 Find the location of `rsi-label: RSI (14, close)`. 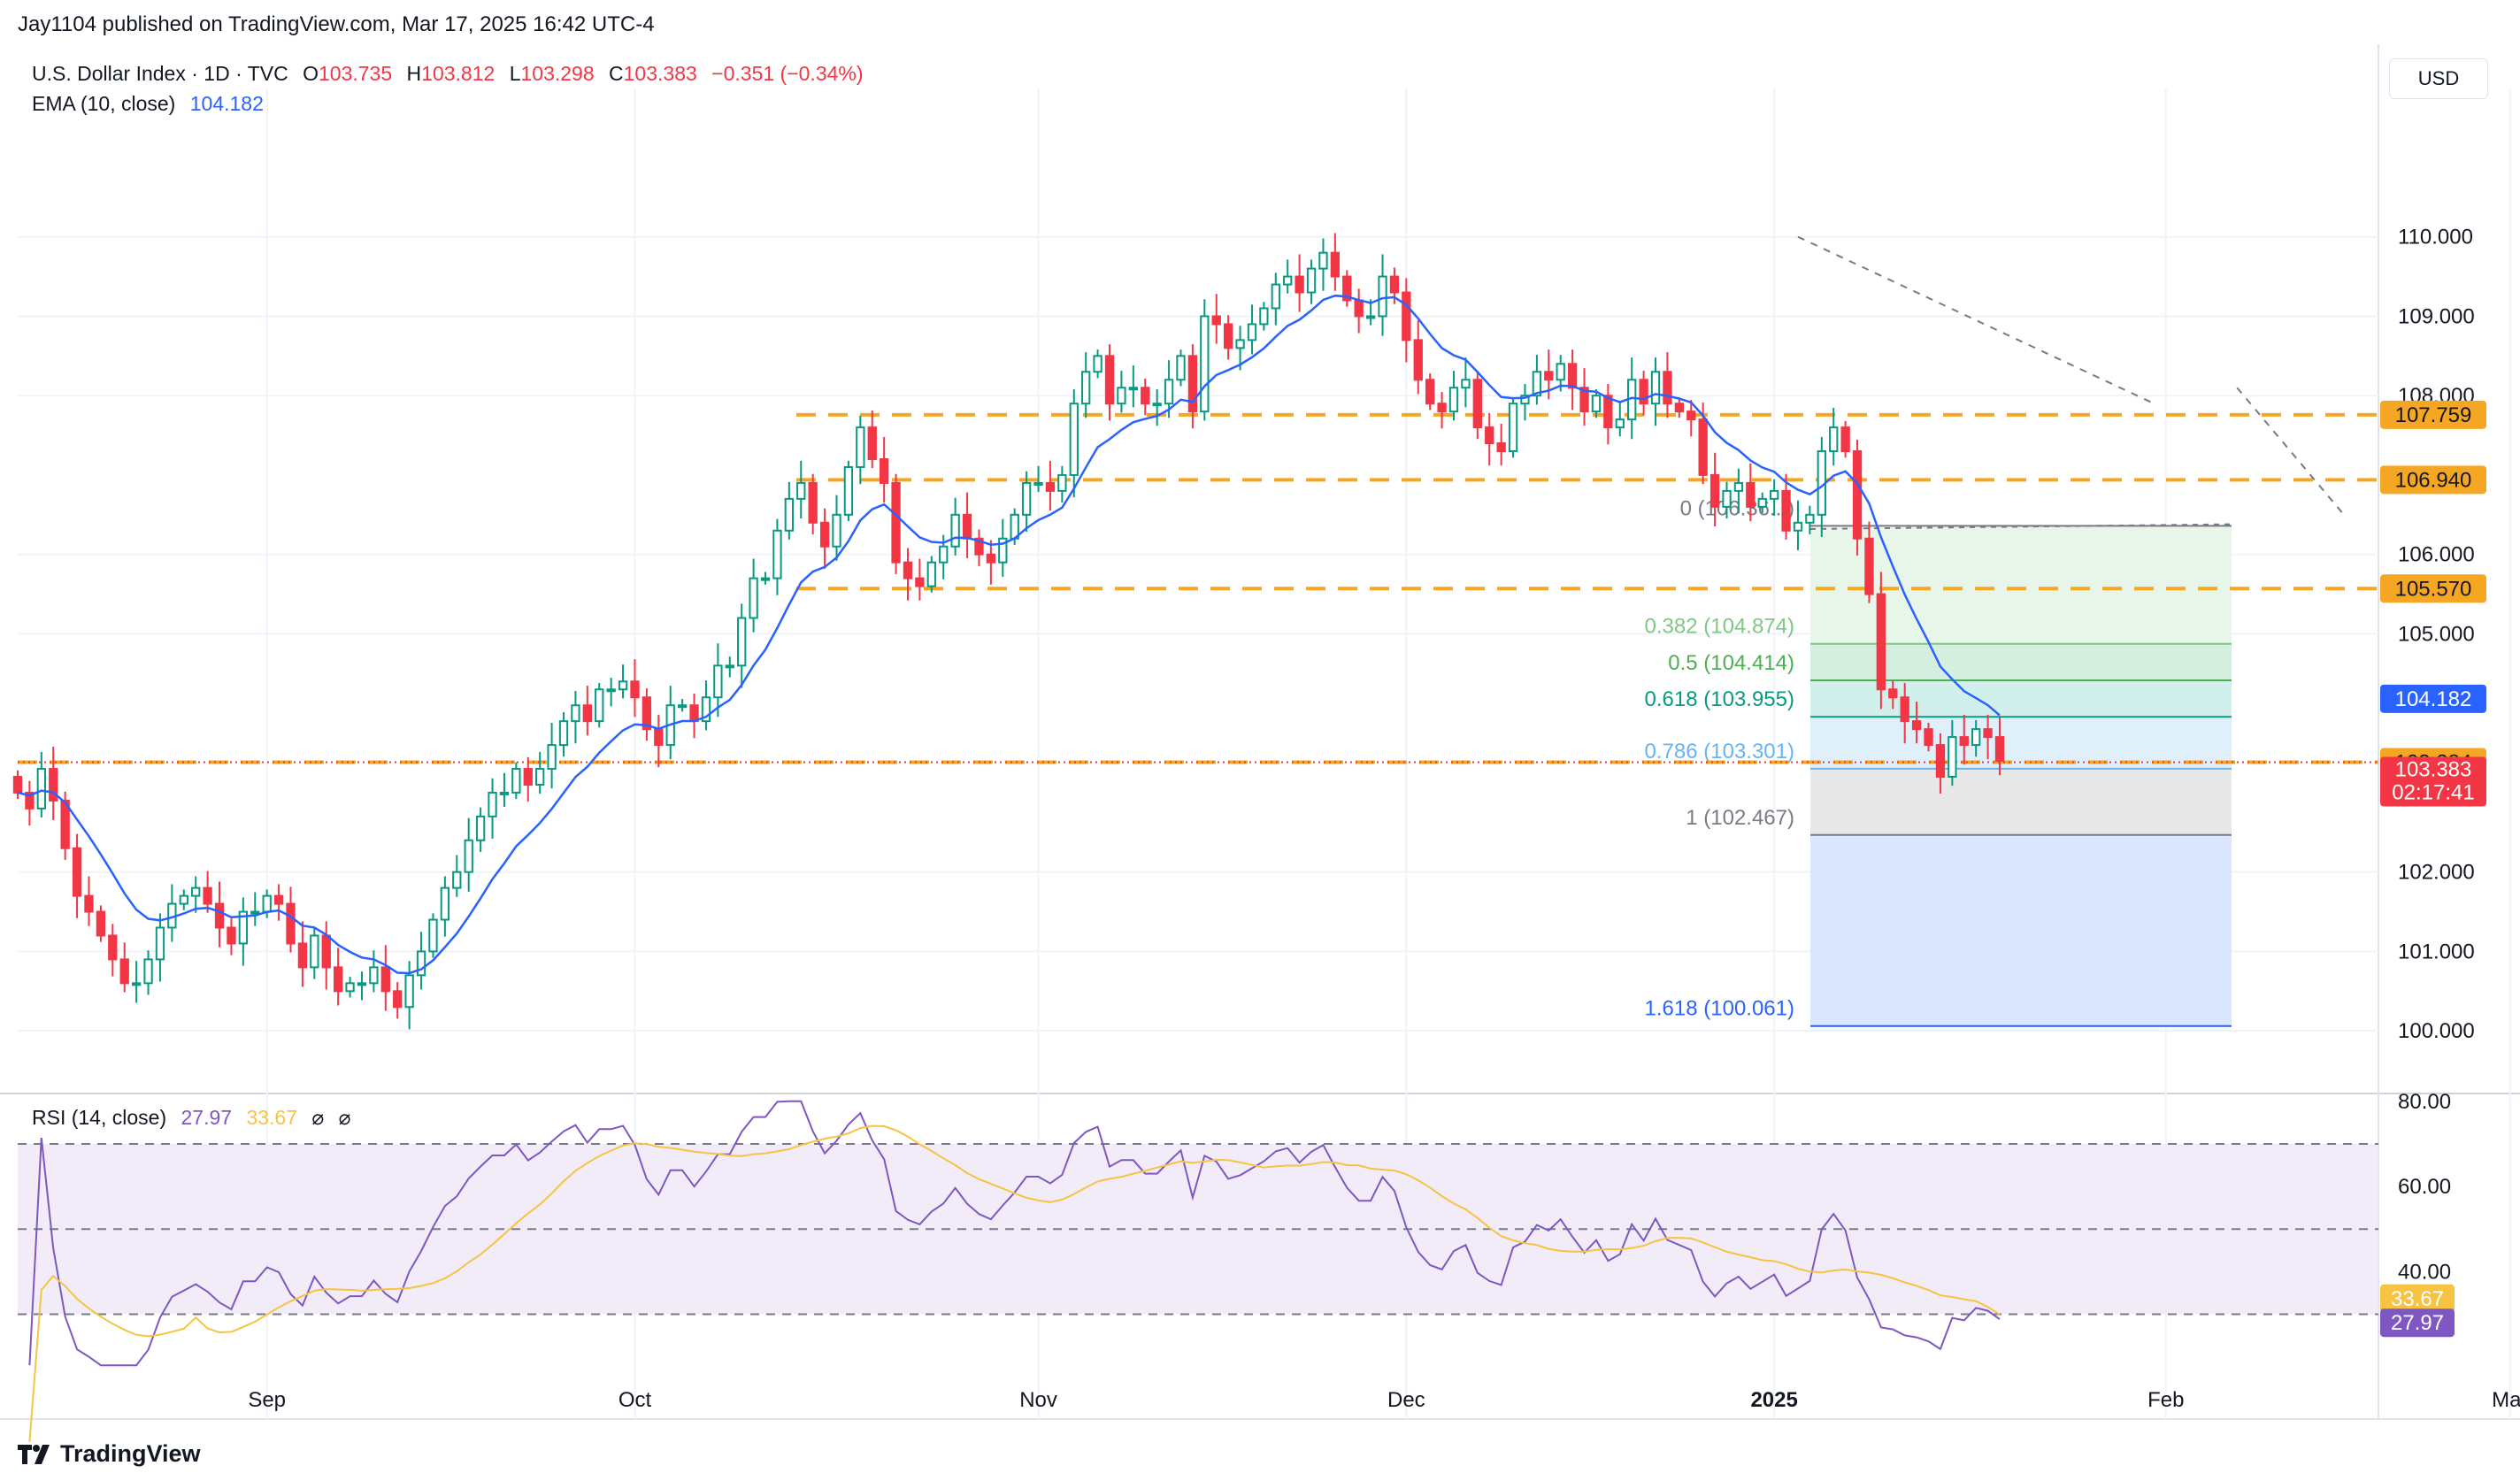

rsi-label: RSI (14, close) is located at coordinates (99, 1117).